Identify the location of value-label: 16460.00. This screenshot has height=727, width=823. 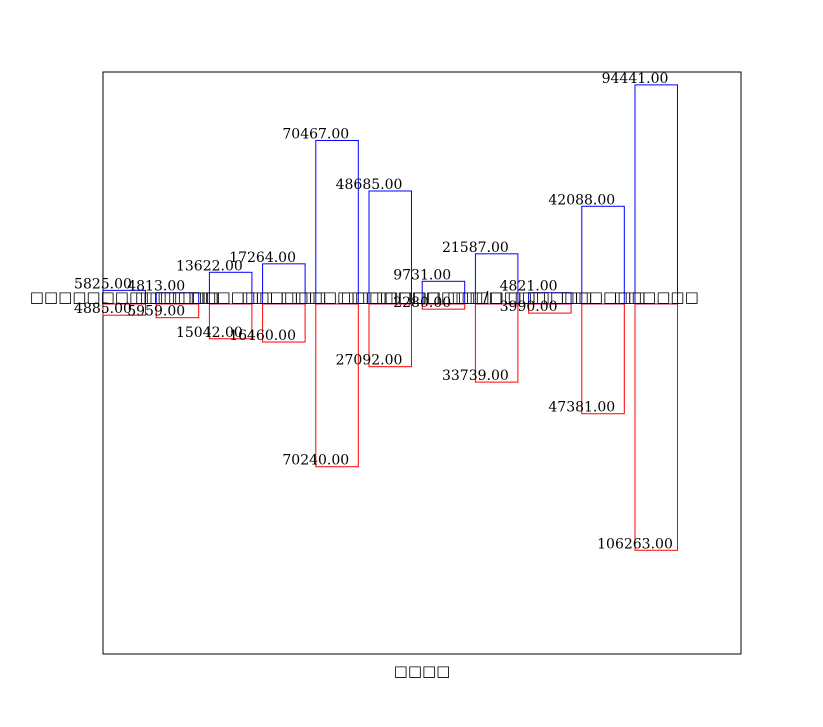
(262, 336).